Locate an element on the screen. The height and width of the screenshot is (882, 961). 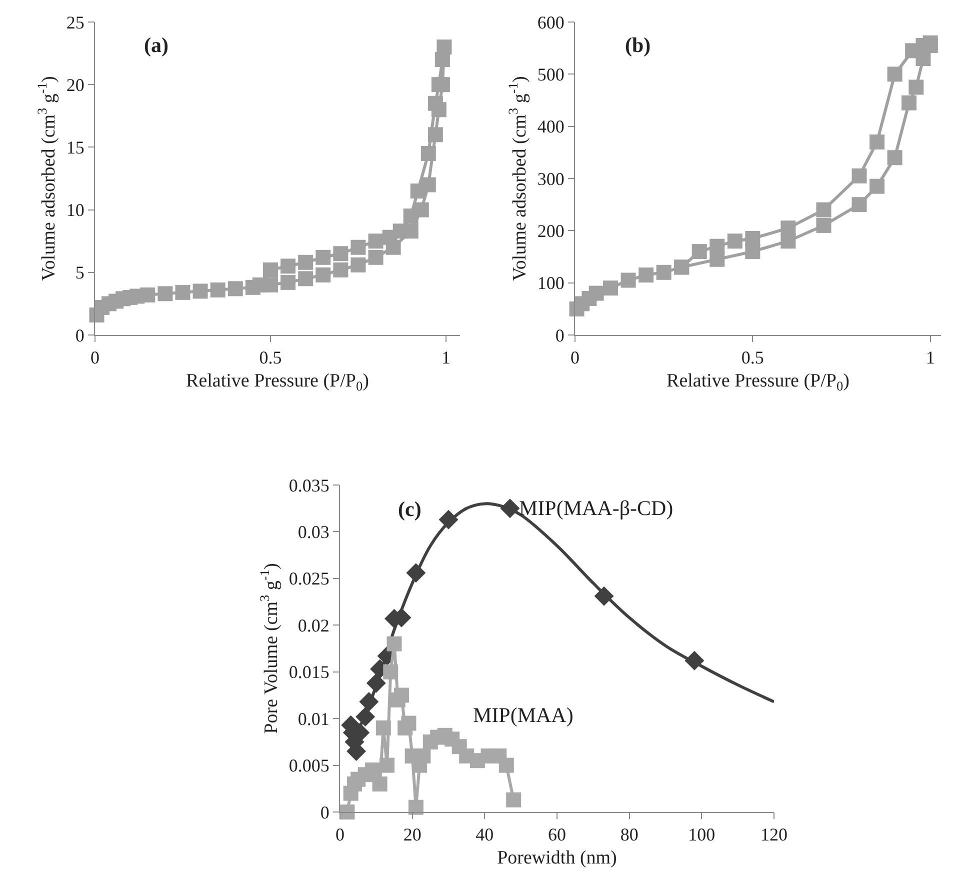
x-tick-label: 40 is located at coordinates (485, 834).